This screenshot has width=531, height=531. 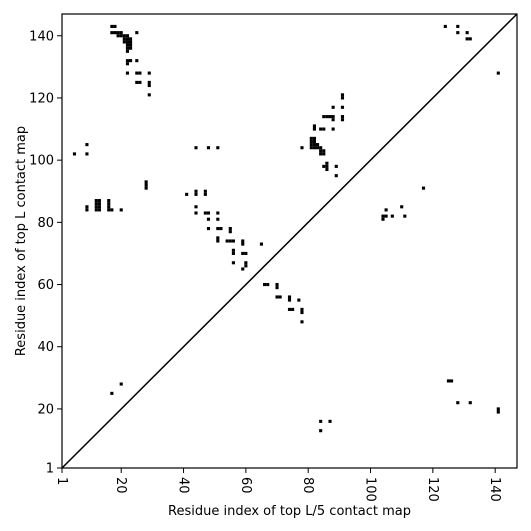 I want to click on x-tick-label: 40, so click(x=183, y=485).